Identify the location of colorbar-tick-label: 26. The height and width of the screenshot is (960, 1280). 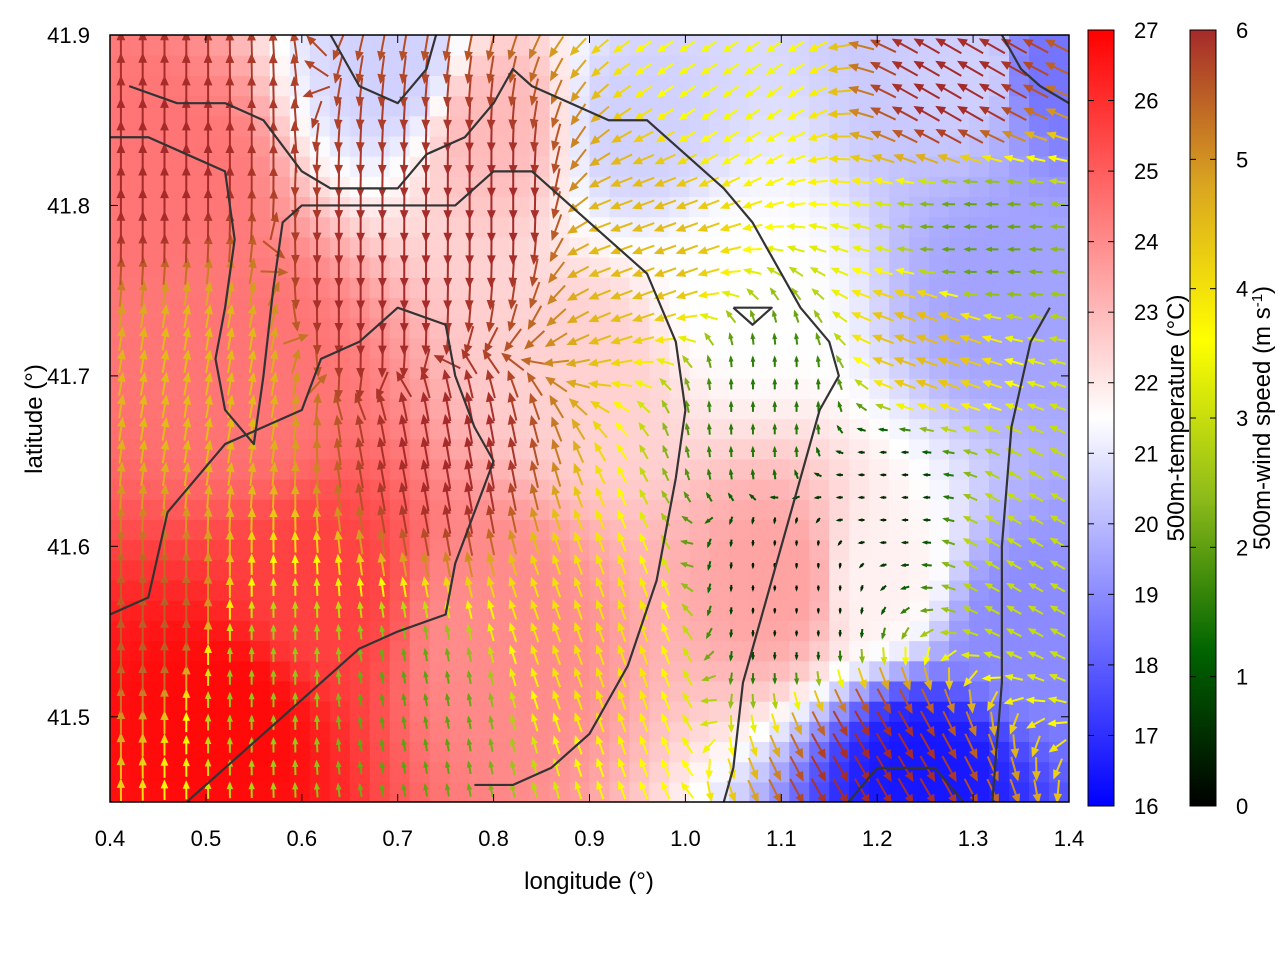
(1146, 101).